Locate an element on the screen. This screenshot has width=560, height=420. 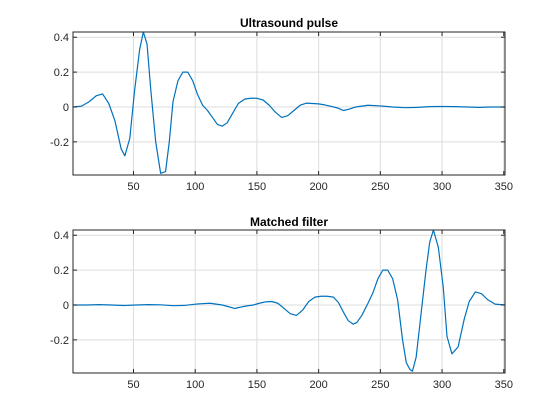
ultrasound-pulse-x-tick-label: 350 is located at coordinates (504, 187).